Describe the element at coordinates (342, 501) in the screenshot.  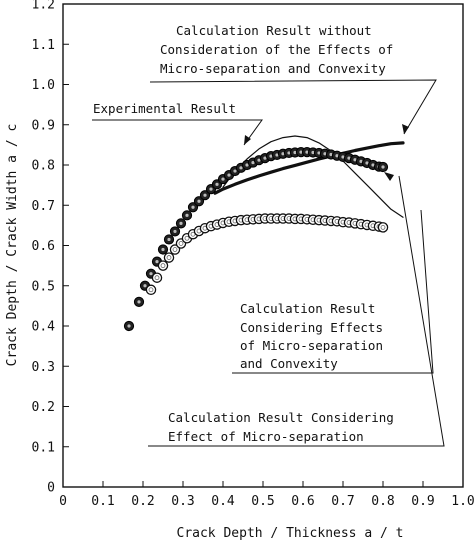
I see `x-tick-label: 0.7` at that location.